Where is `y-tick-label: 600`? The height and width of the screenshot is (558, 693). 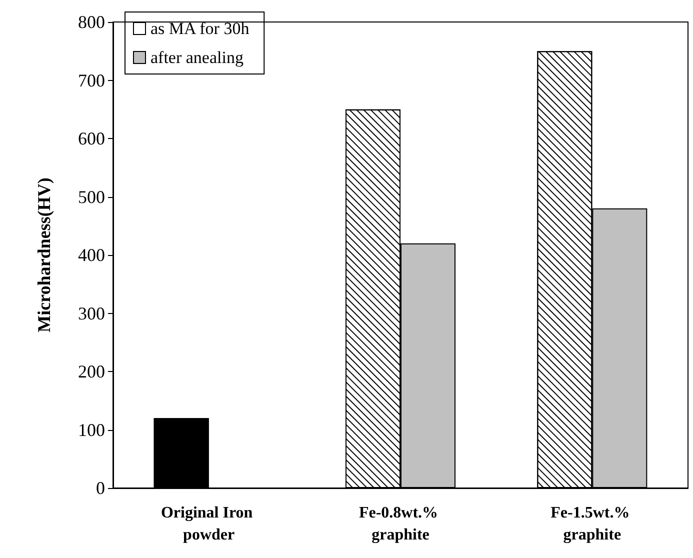
y-tick-label: 600 is located at coordinates (91, 138).